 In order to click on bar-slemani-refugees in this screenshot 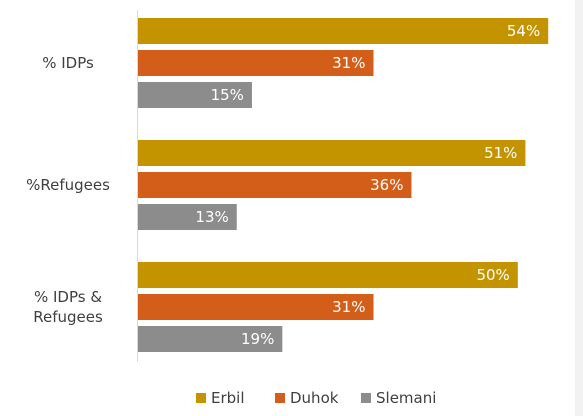, I will do `click(187, 217)`.